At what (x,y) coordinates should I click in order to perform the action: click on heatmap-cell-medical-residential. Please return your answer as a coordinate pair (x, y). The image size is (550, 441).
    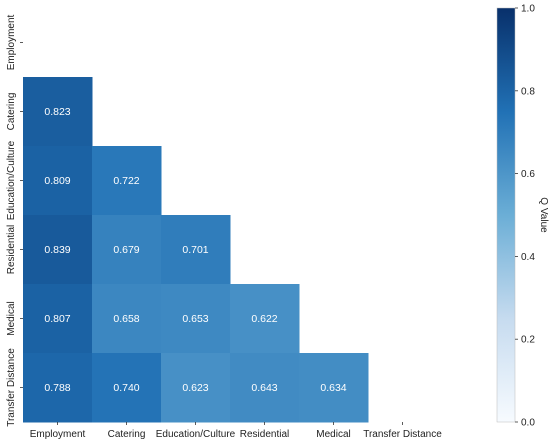
    Looking at the image, I should click on (265, 319).